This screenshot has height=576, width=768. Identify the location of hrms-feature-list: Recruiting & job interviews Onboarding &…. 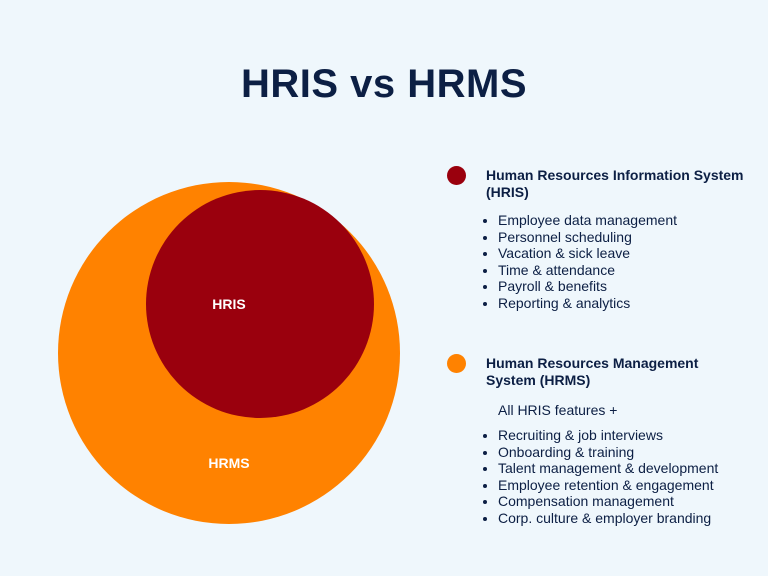
(600, 476).